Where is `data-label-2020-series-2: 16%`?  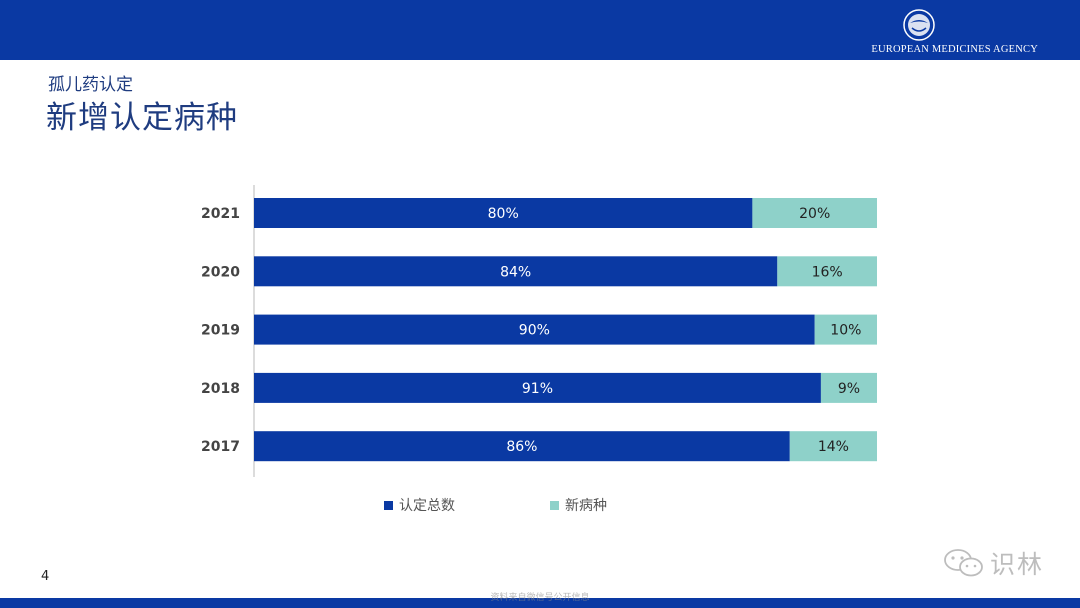 data-label-2020-series-2: 16% is located at coordinates (827, 272).